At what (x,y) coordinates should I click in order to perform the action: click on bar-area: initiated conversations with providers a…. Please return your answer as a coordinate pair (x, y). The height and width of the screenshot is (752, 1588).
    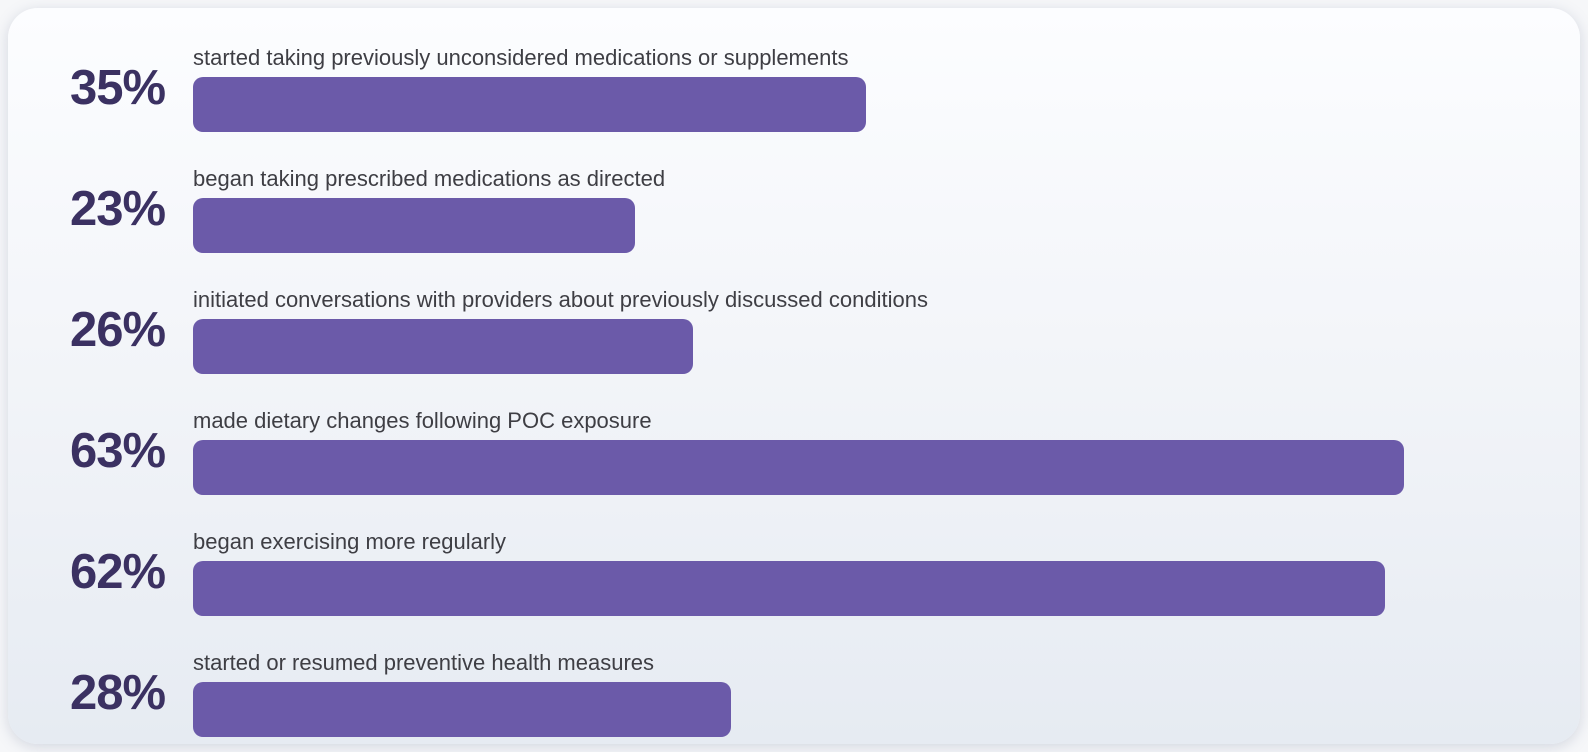
    Looking at the image, I should click on (875, 330).